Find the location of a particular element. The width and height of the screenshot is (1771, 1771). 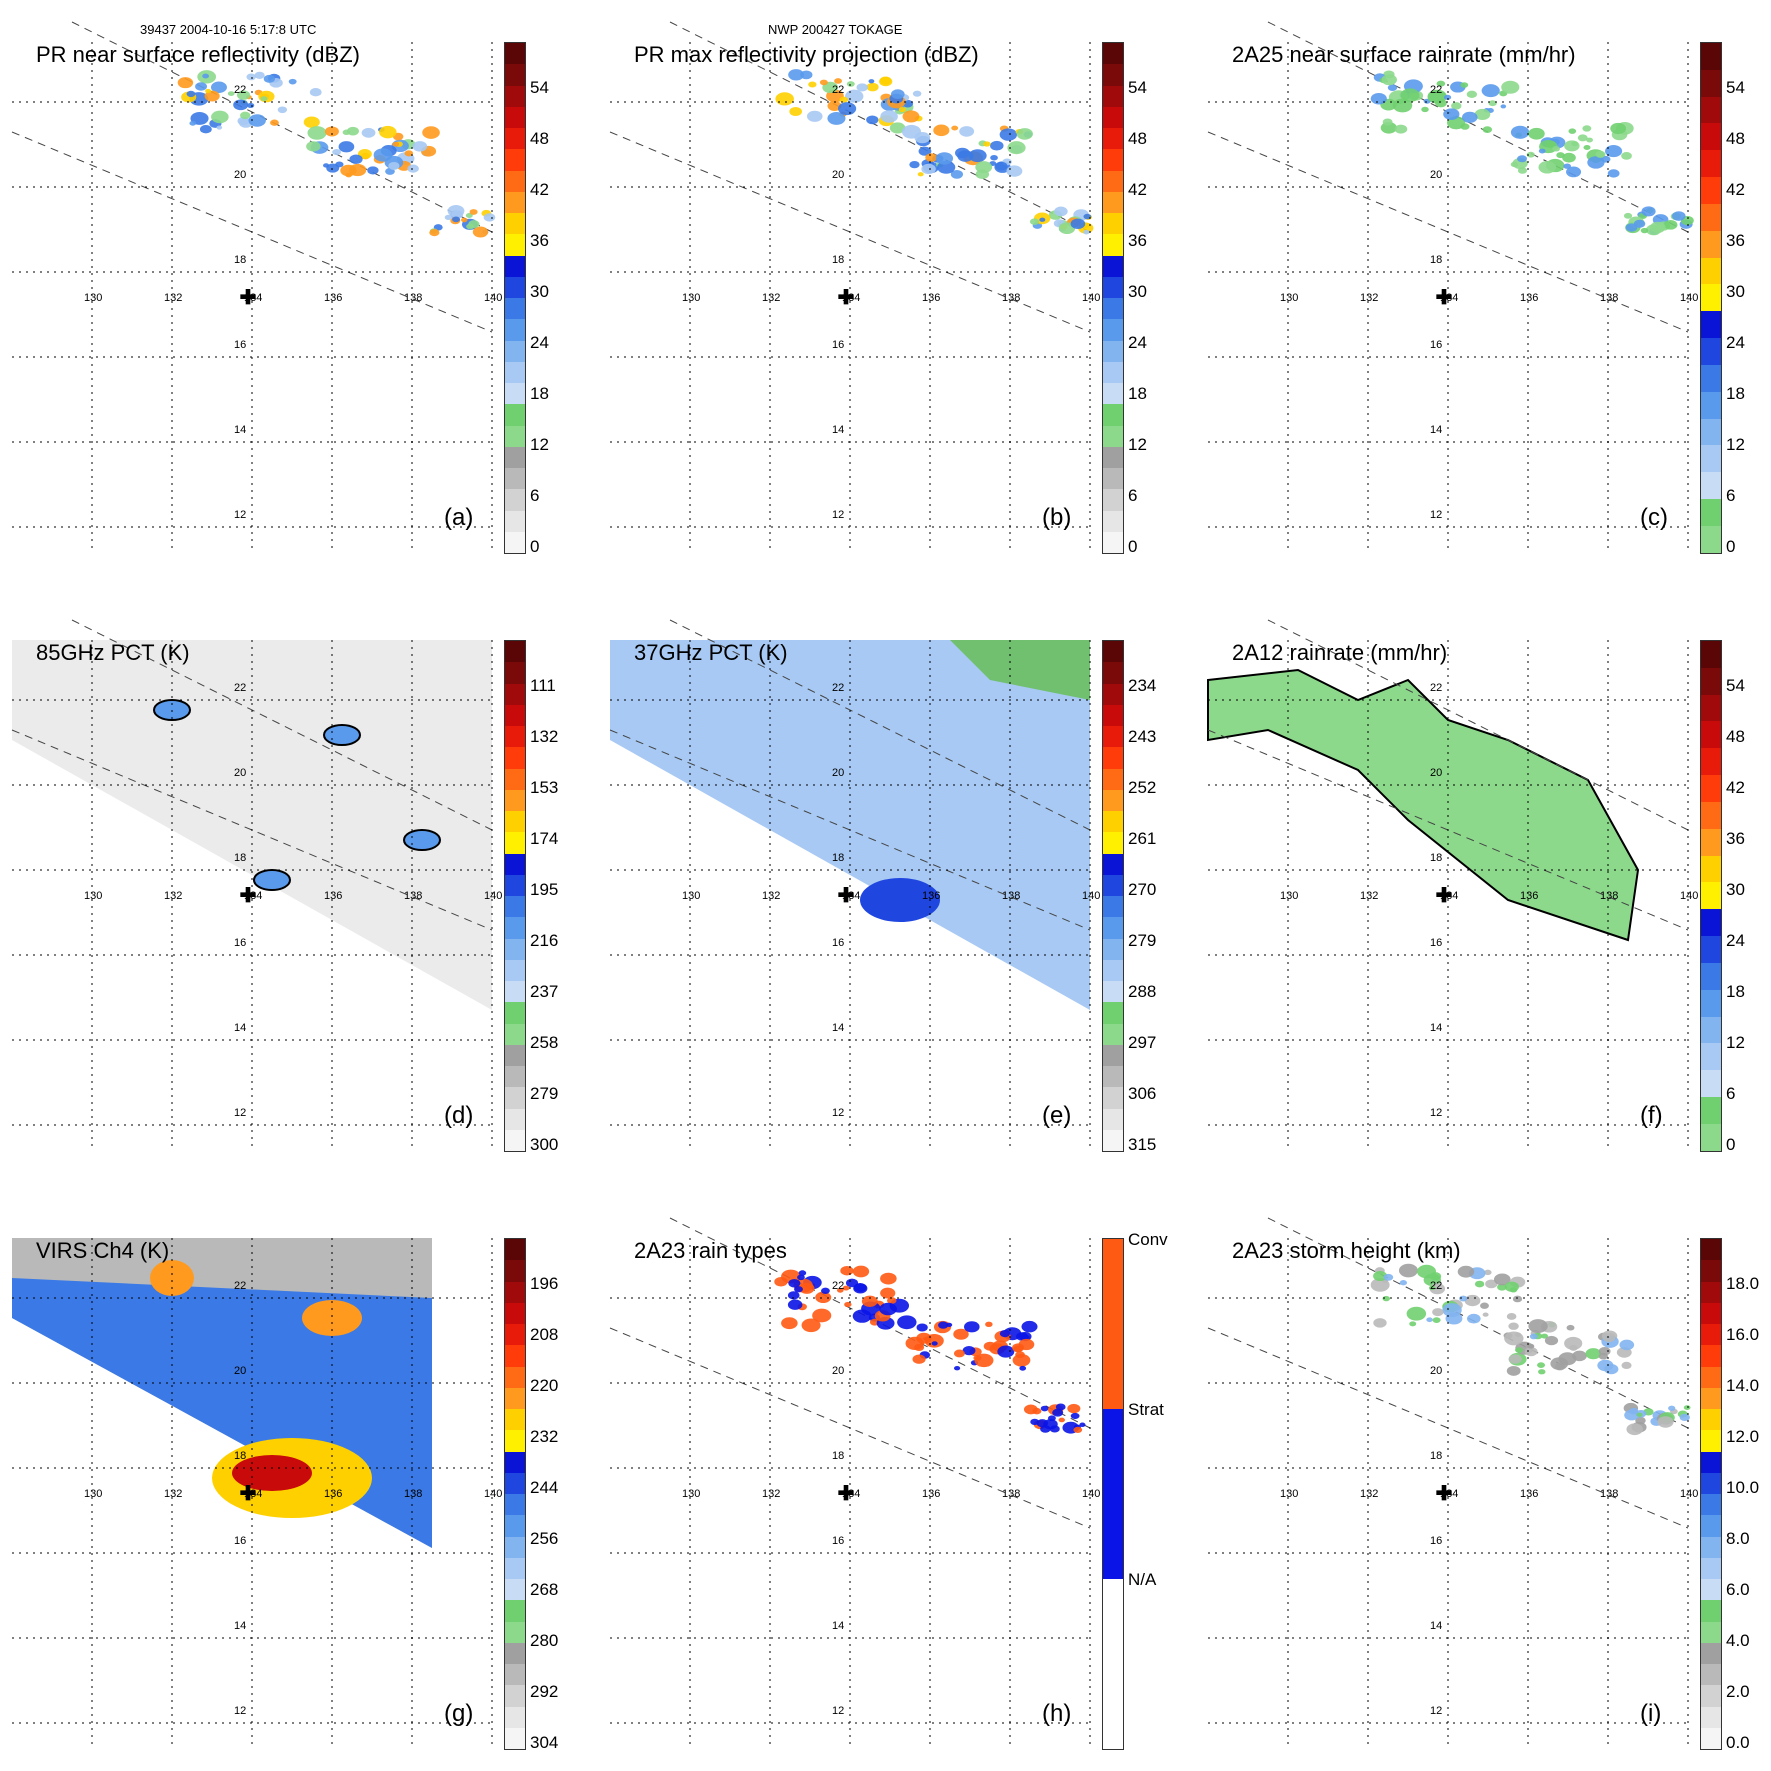

colorbar-label: 42 is located at coordinates (539, 189).